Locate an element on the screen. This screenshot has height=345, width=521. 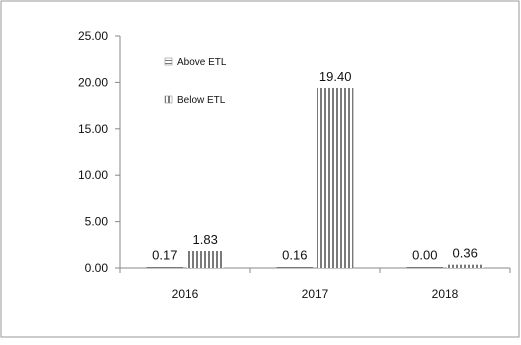
y-tick-label: 5.00 is located at coordinates (97, 222).